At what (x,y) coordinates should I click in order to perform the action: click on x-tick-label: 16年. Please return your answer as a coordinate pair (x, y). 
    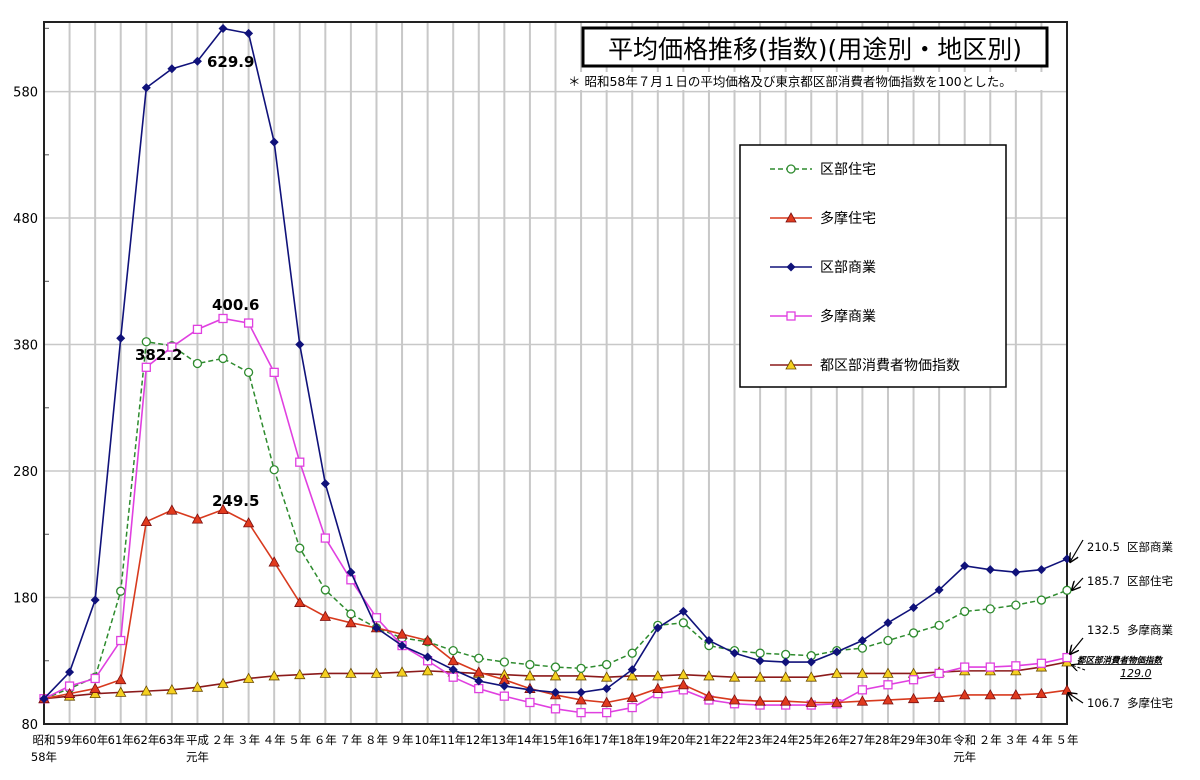
    Looking at the image, I should click on (581, 740).